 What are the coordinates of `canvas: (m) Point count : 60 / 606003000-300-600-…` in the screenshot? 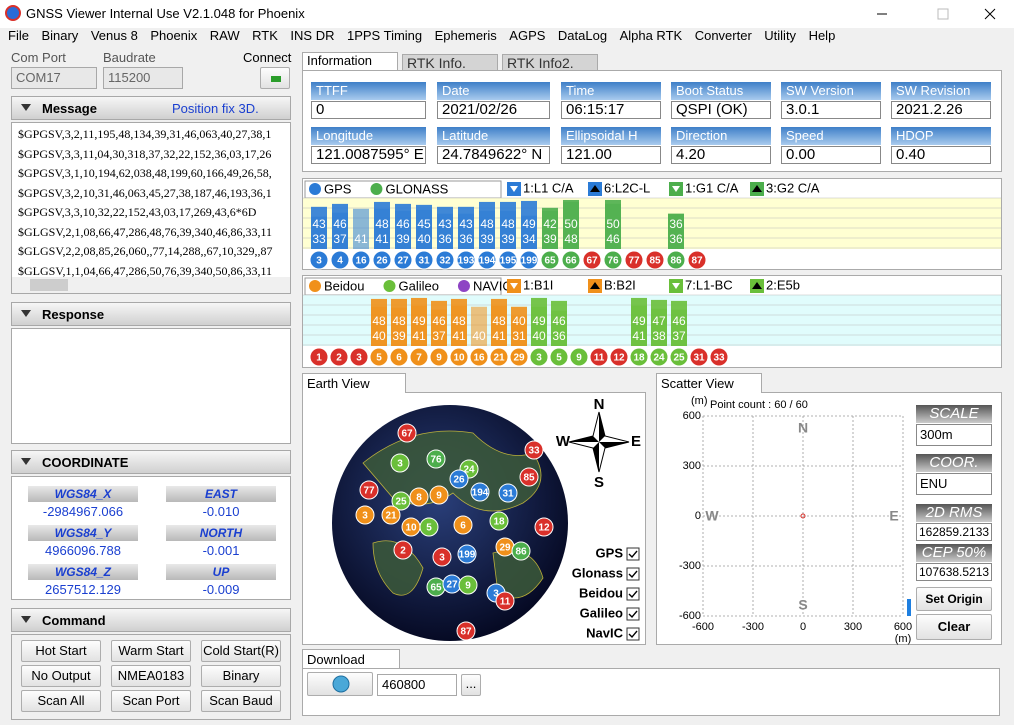 It's located at (795, 520).